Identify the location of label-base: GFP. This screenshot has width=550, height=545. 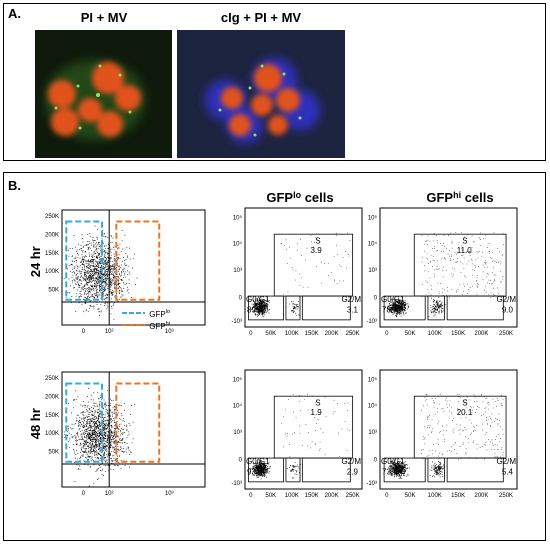
(439, 197).